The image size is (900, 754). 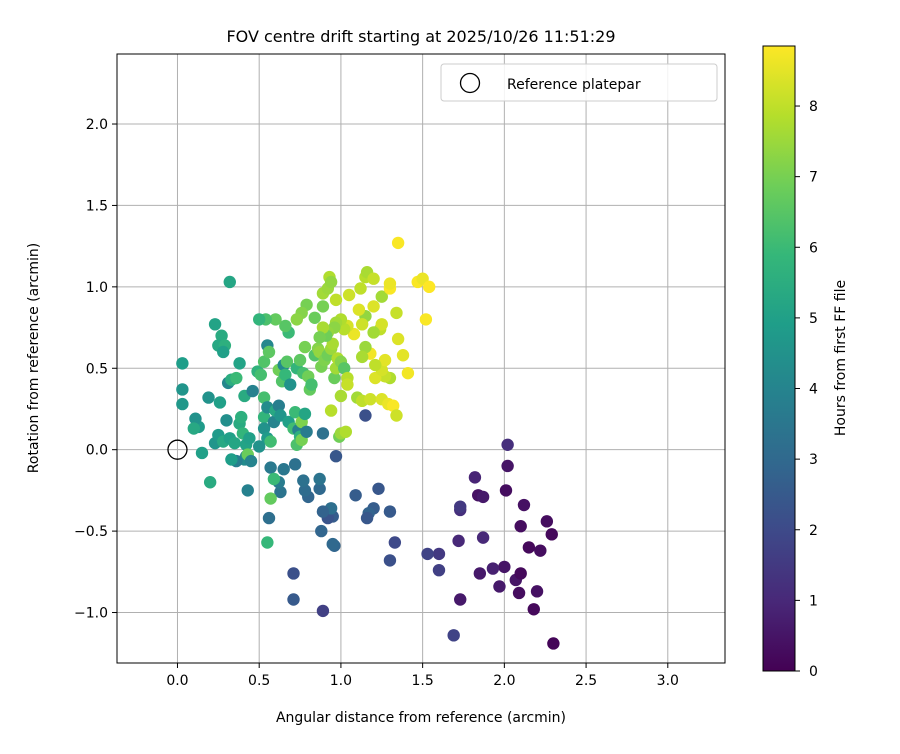 What do you see at coordinates (504, 681) in the screenshot?
I see `x-tick-label: 2.0` at bounding box center [504, 681].